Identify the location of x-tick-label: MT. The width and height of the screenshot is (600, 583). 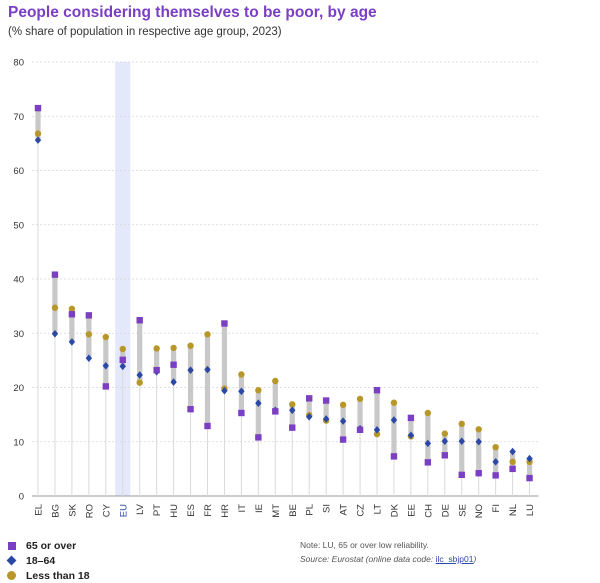
(276, 511).